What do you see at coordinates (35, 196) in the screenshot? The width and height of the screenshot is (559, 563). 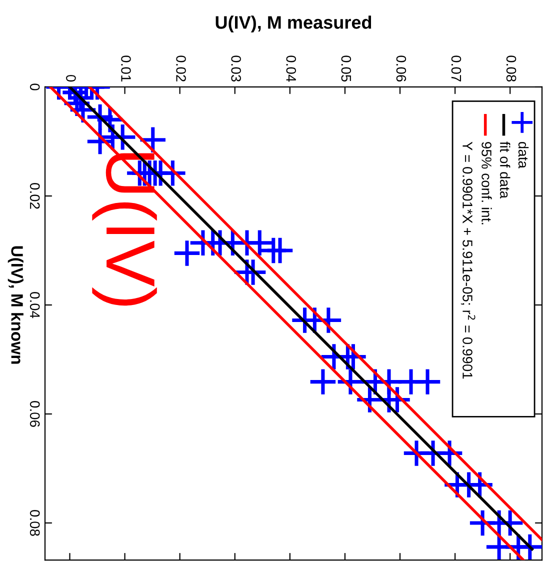 I see `y-tick-label: 0.02` at bounding box center [35, 196].